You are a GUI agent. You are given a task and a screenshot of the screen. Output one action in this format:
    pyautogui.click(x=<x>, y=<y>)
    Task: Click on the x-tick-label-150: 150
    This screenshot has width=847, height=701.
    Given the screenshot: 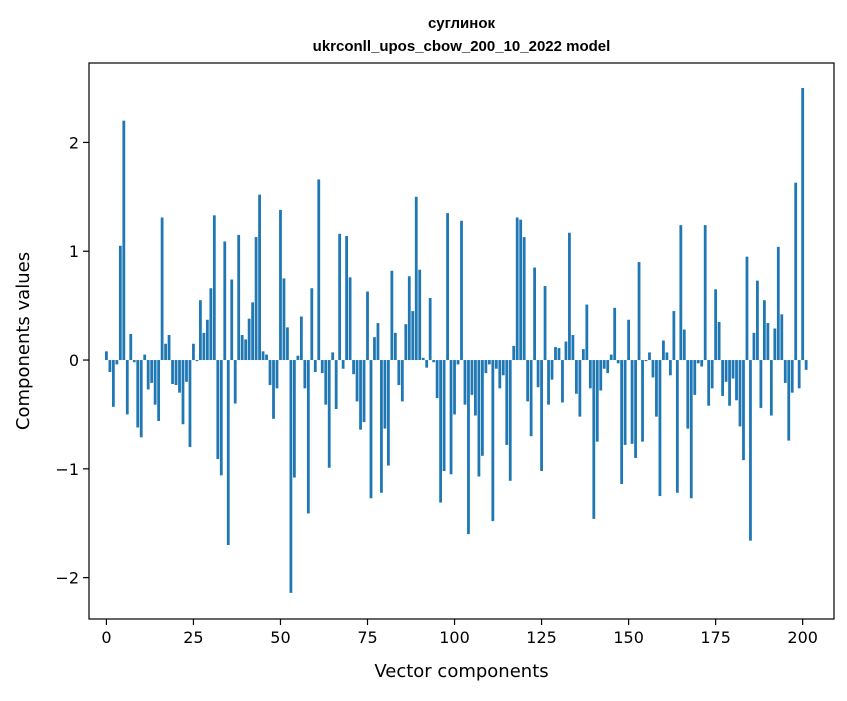 What is the action you would take?
    pyautogui.click(x=628, y=637)
    